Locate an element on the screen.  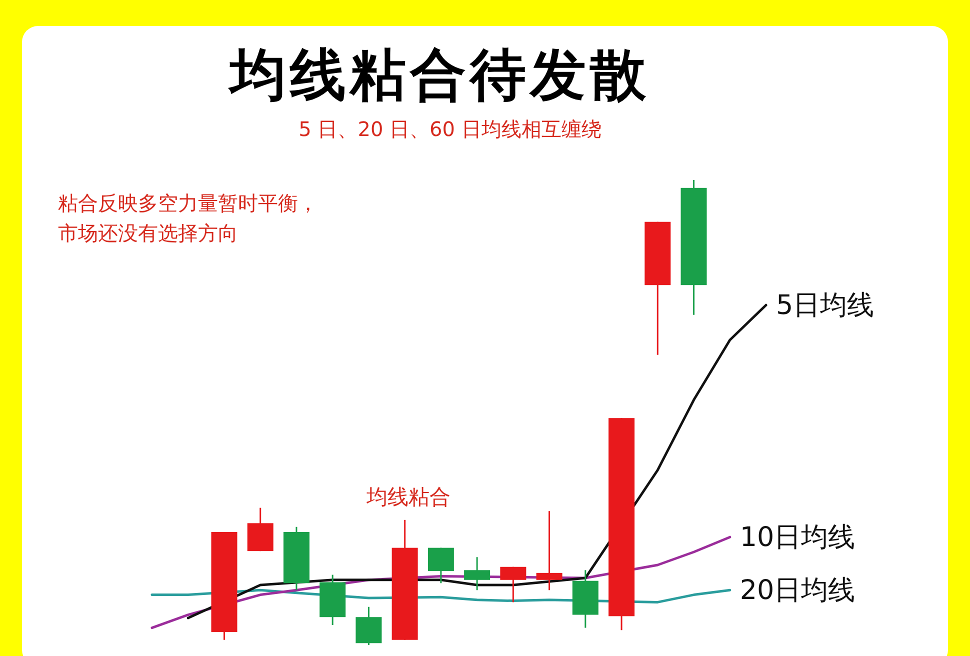
series-label: 20日均线 is located at coordinates (798, 590).